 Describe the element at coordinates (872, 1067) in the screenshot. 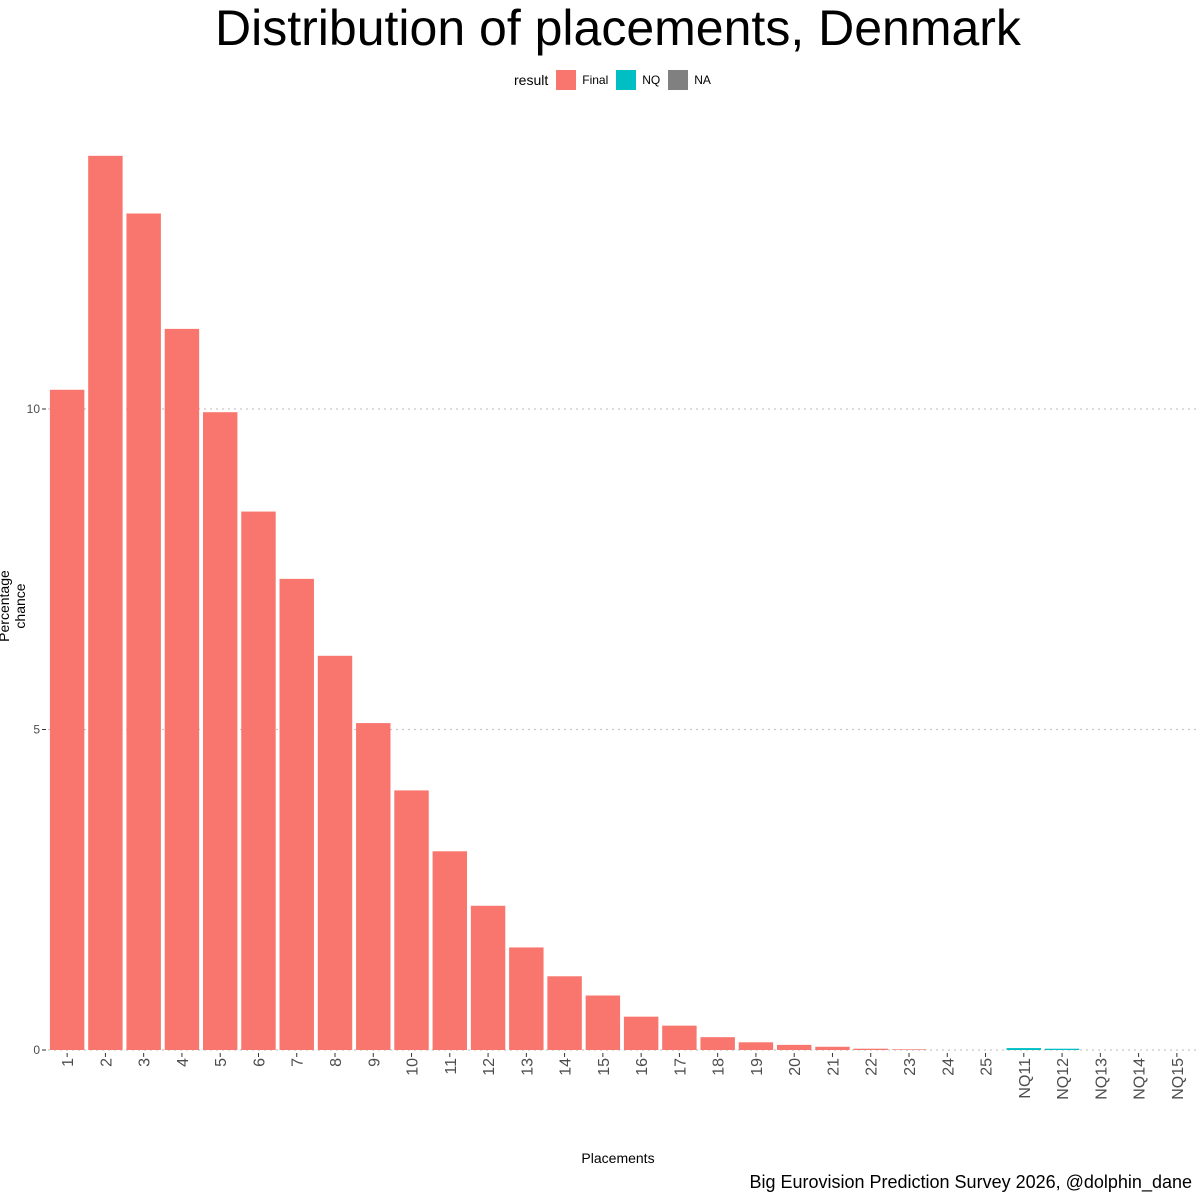

I see `x-tick-label-22: 22` at that location.